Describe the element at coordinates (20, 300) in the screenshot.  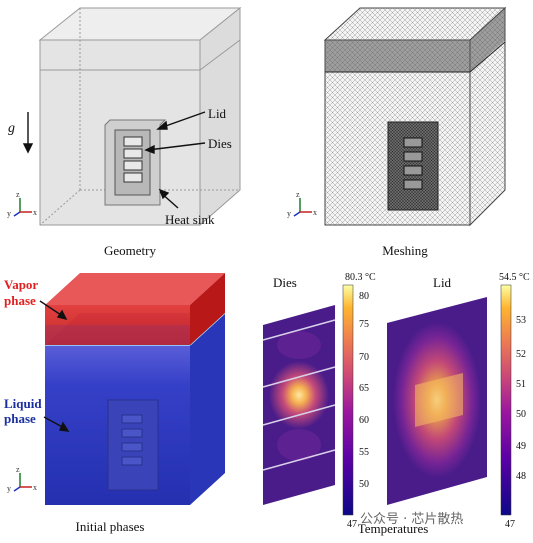
I see `vapor-label-line2: phase` at that location.